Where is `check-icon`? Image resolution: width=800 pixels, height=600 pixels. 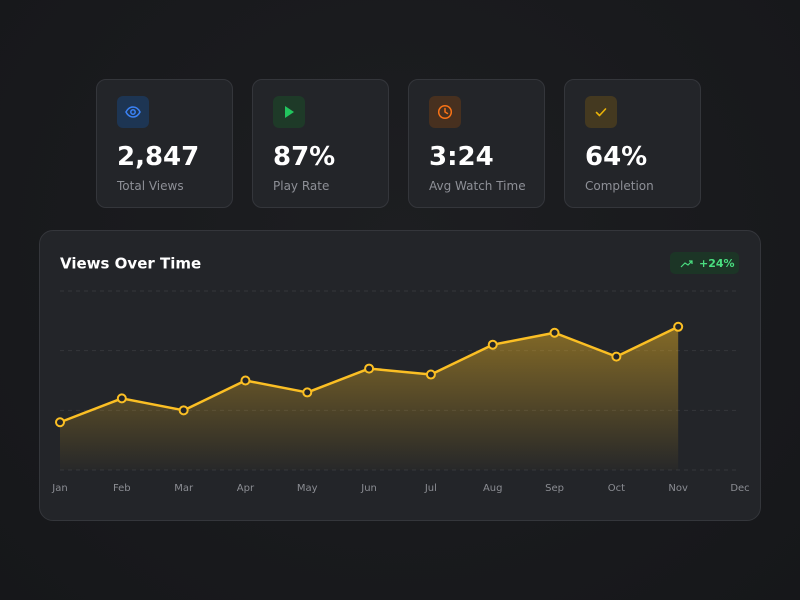 check-icon is located at coordinates (601, 112).